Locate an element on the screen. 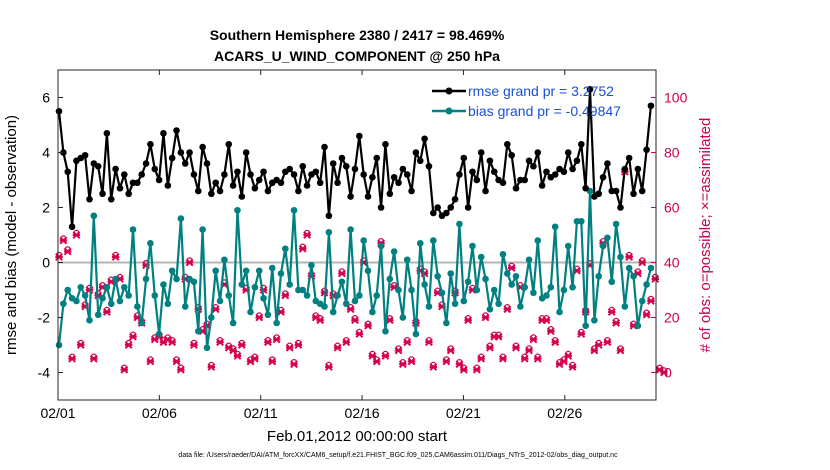  x-axis-label: Feb.01,2012 00:00:00 start is located at coordinates (357, 436).